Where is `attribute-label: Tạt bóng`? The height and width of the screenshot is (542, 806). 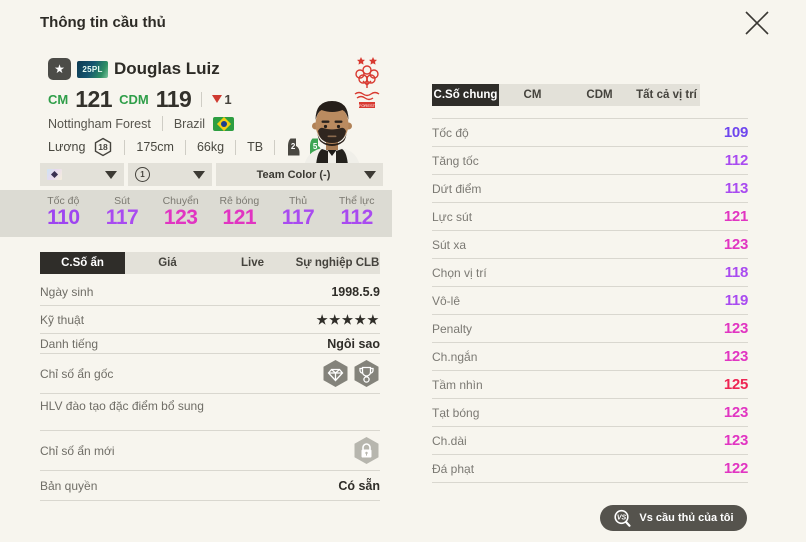
attribute-label: Tạt bóng is located at coordinates (456, 412).